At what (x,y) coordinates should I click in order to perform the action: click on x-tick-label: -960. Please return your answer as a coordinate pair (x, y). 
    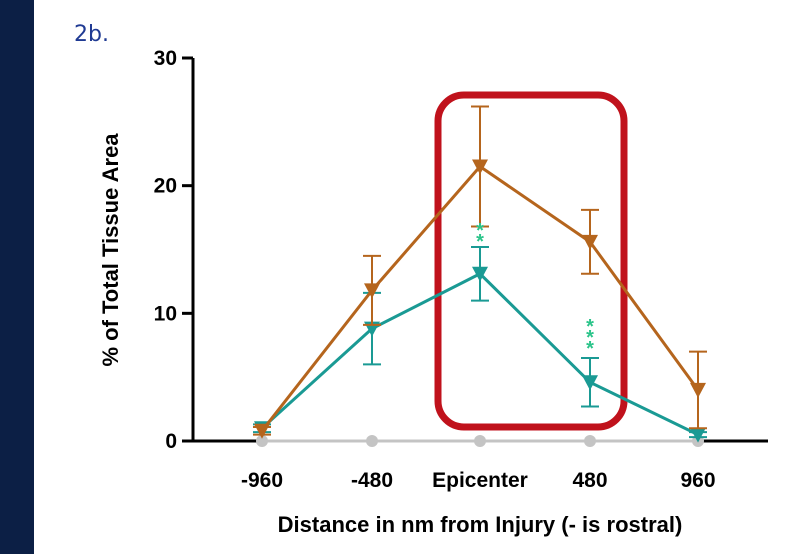
    Looking at the image, I should click on (262, 480).